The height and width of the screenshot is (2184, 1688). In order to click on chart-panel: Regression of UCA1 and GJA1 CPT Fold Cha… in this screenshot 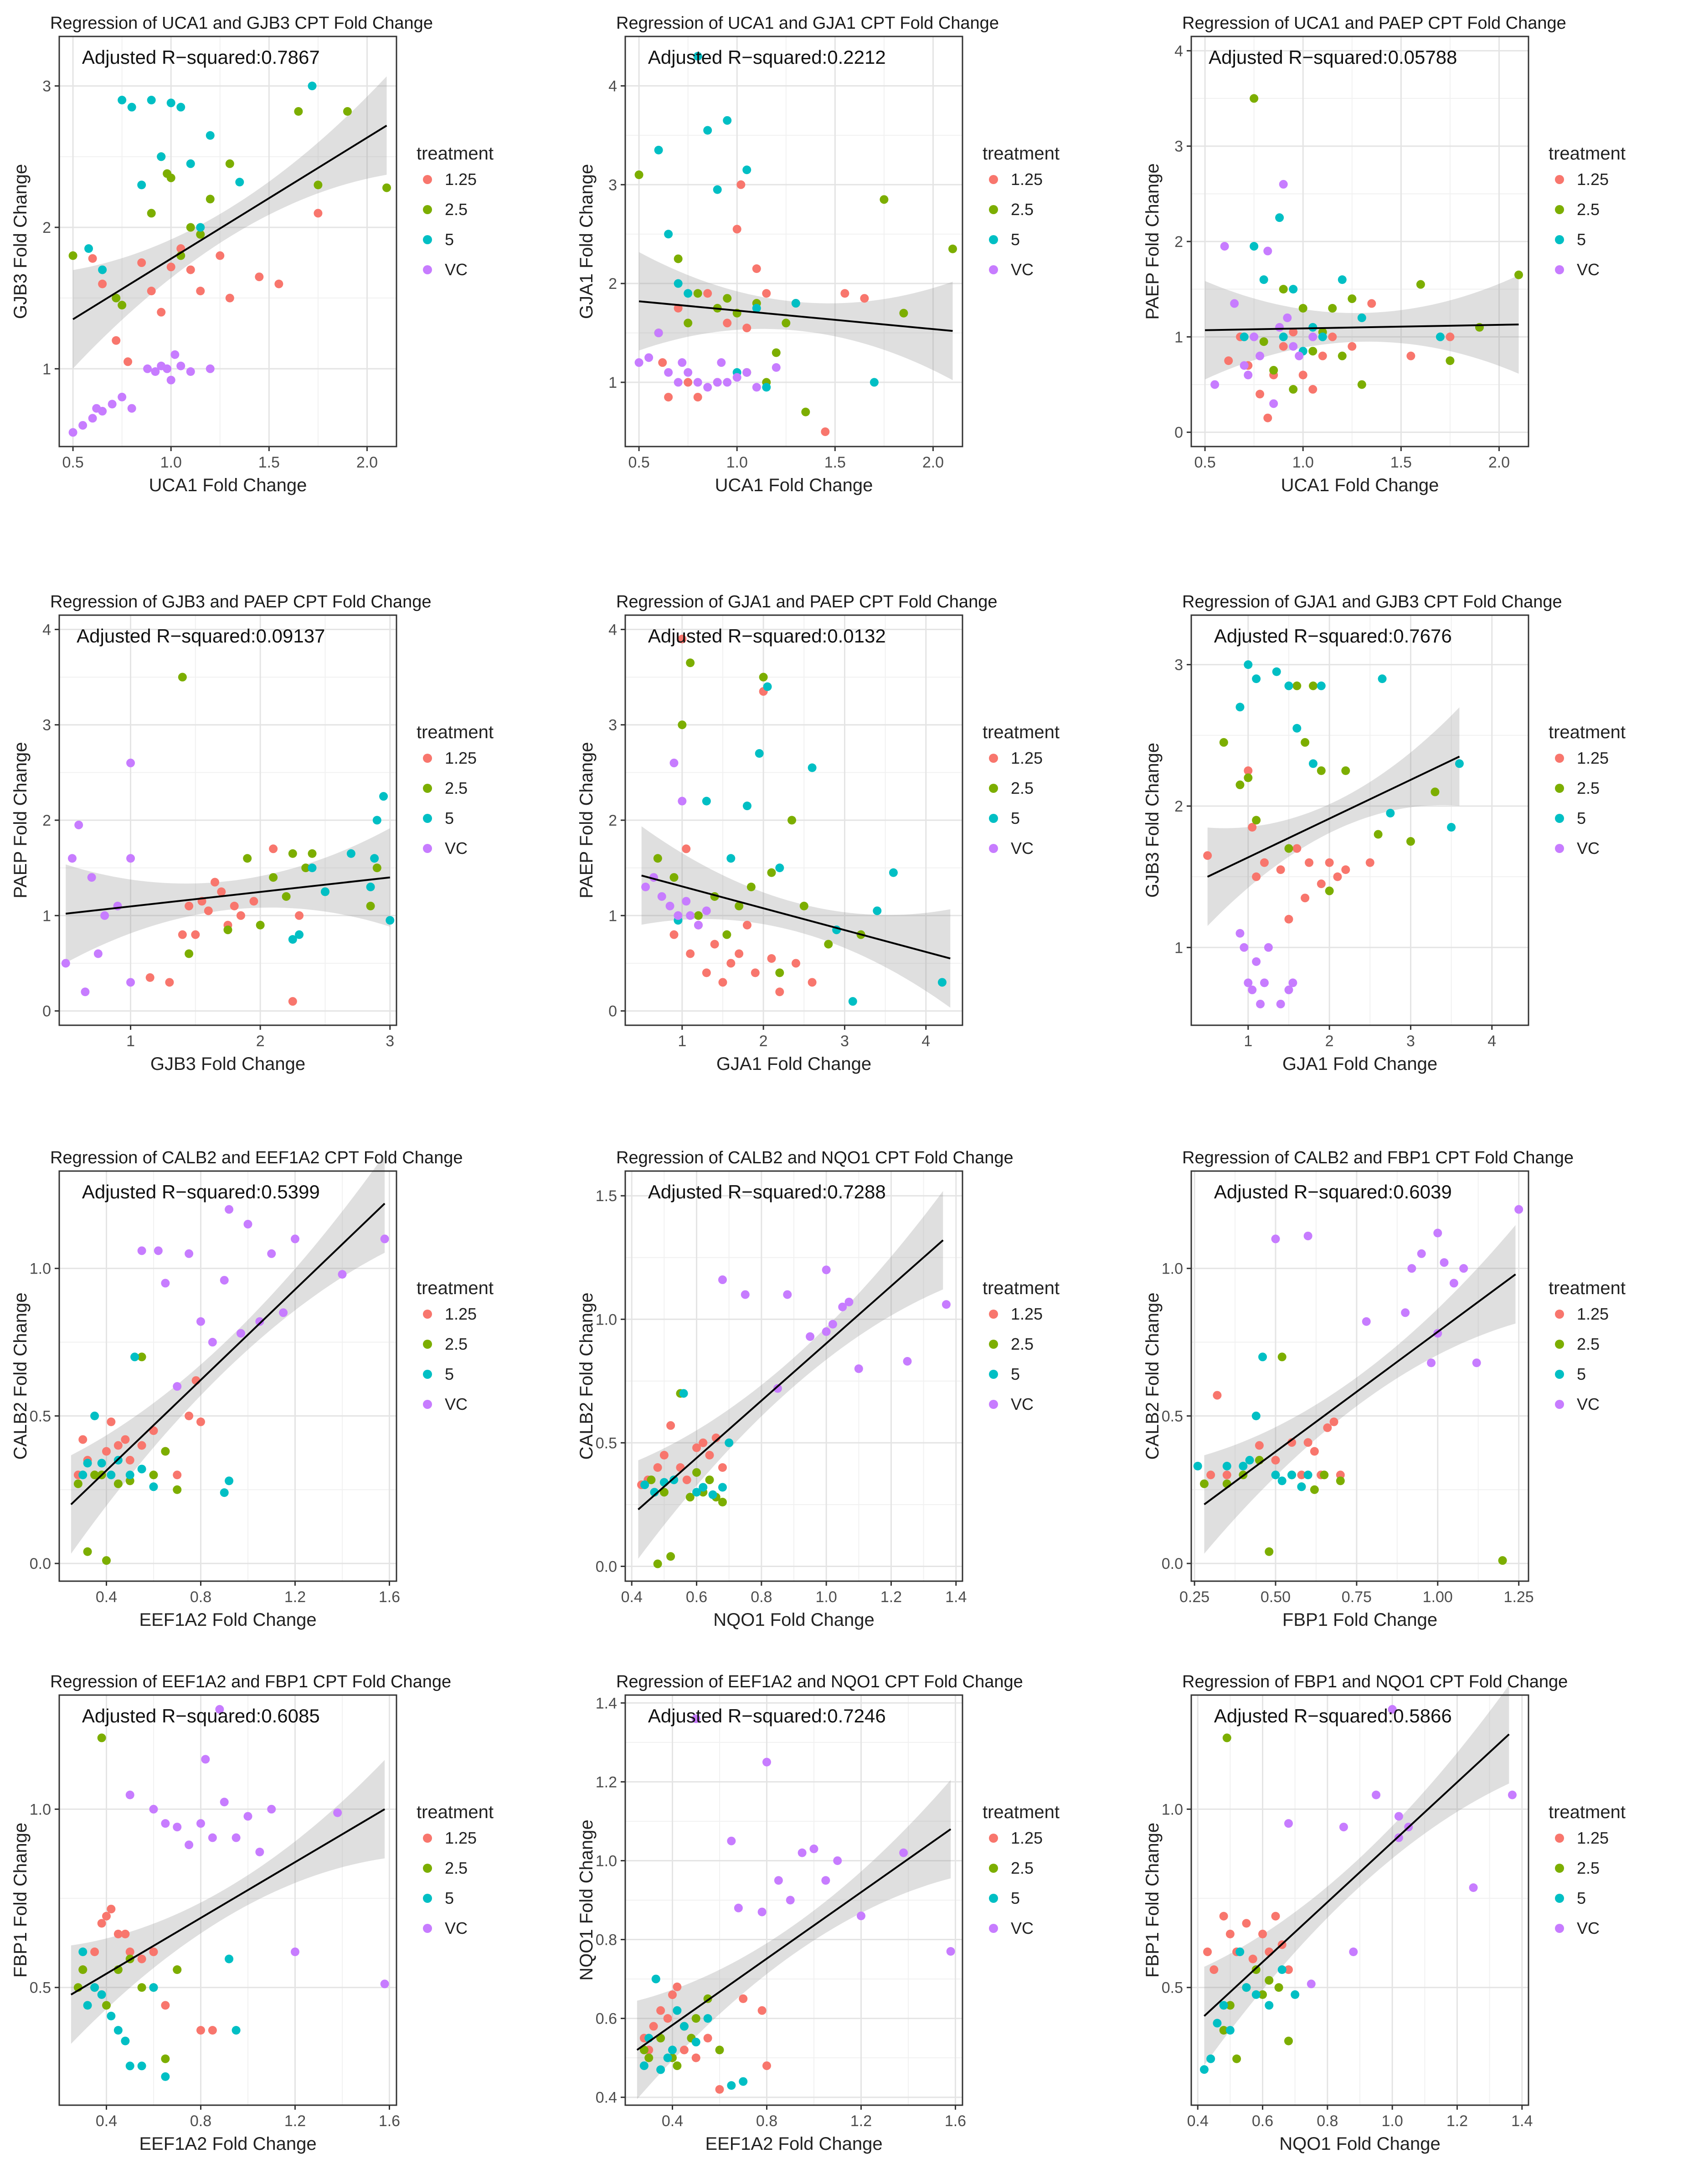, I will do `click(844, 262)`.